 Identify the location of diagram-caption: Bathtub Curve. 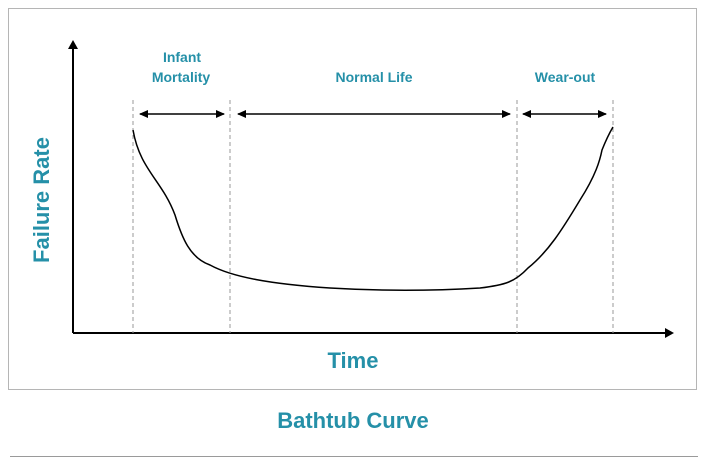
(353, 420).